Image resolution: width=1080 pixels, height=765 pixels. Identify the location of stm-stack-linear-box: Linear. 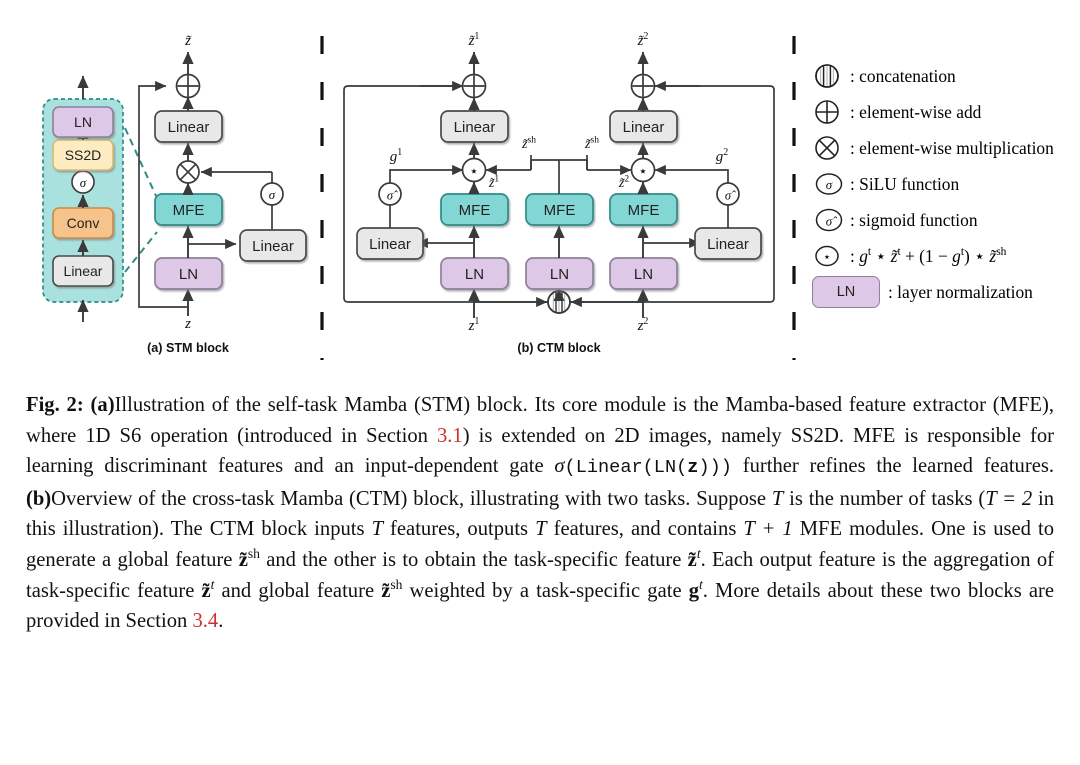
(83, 271).